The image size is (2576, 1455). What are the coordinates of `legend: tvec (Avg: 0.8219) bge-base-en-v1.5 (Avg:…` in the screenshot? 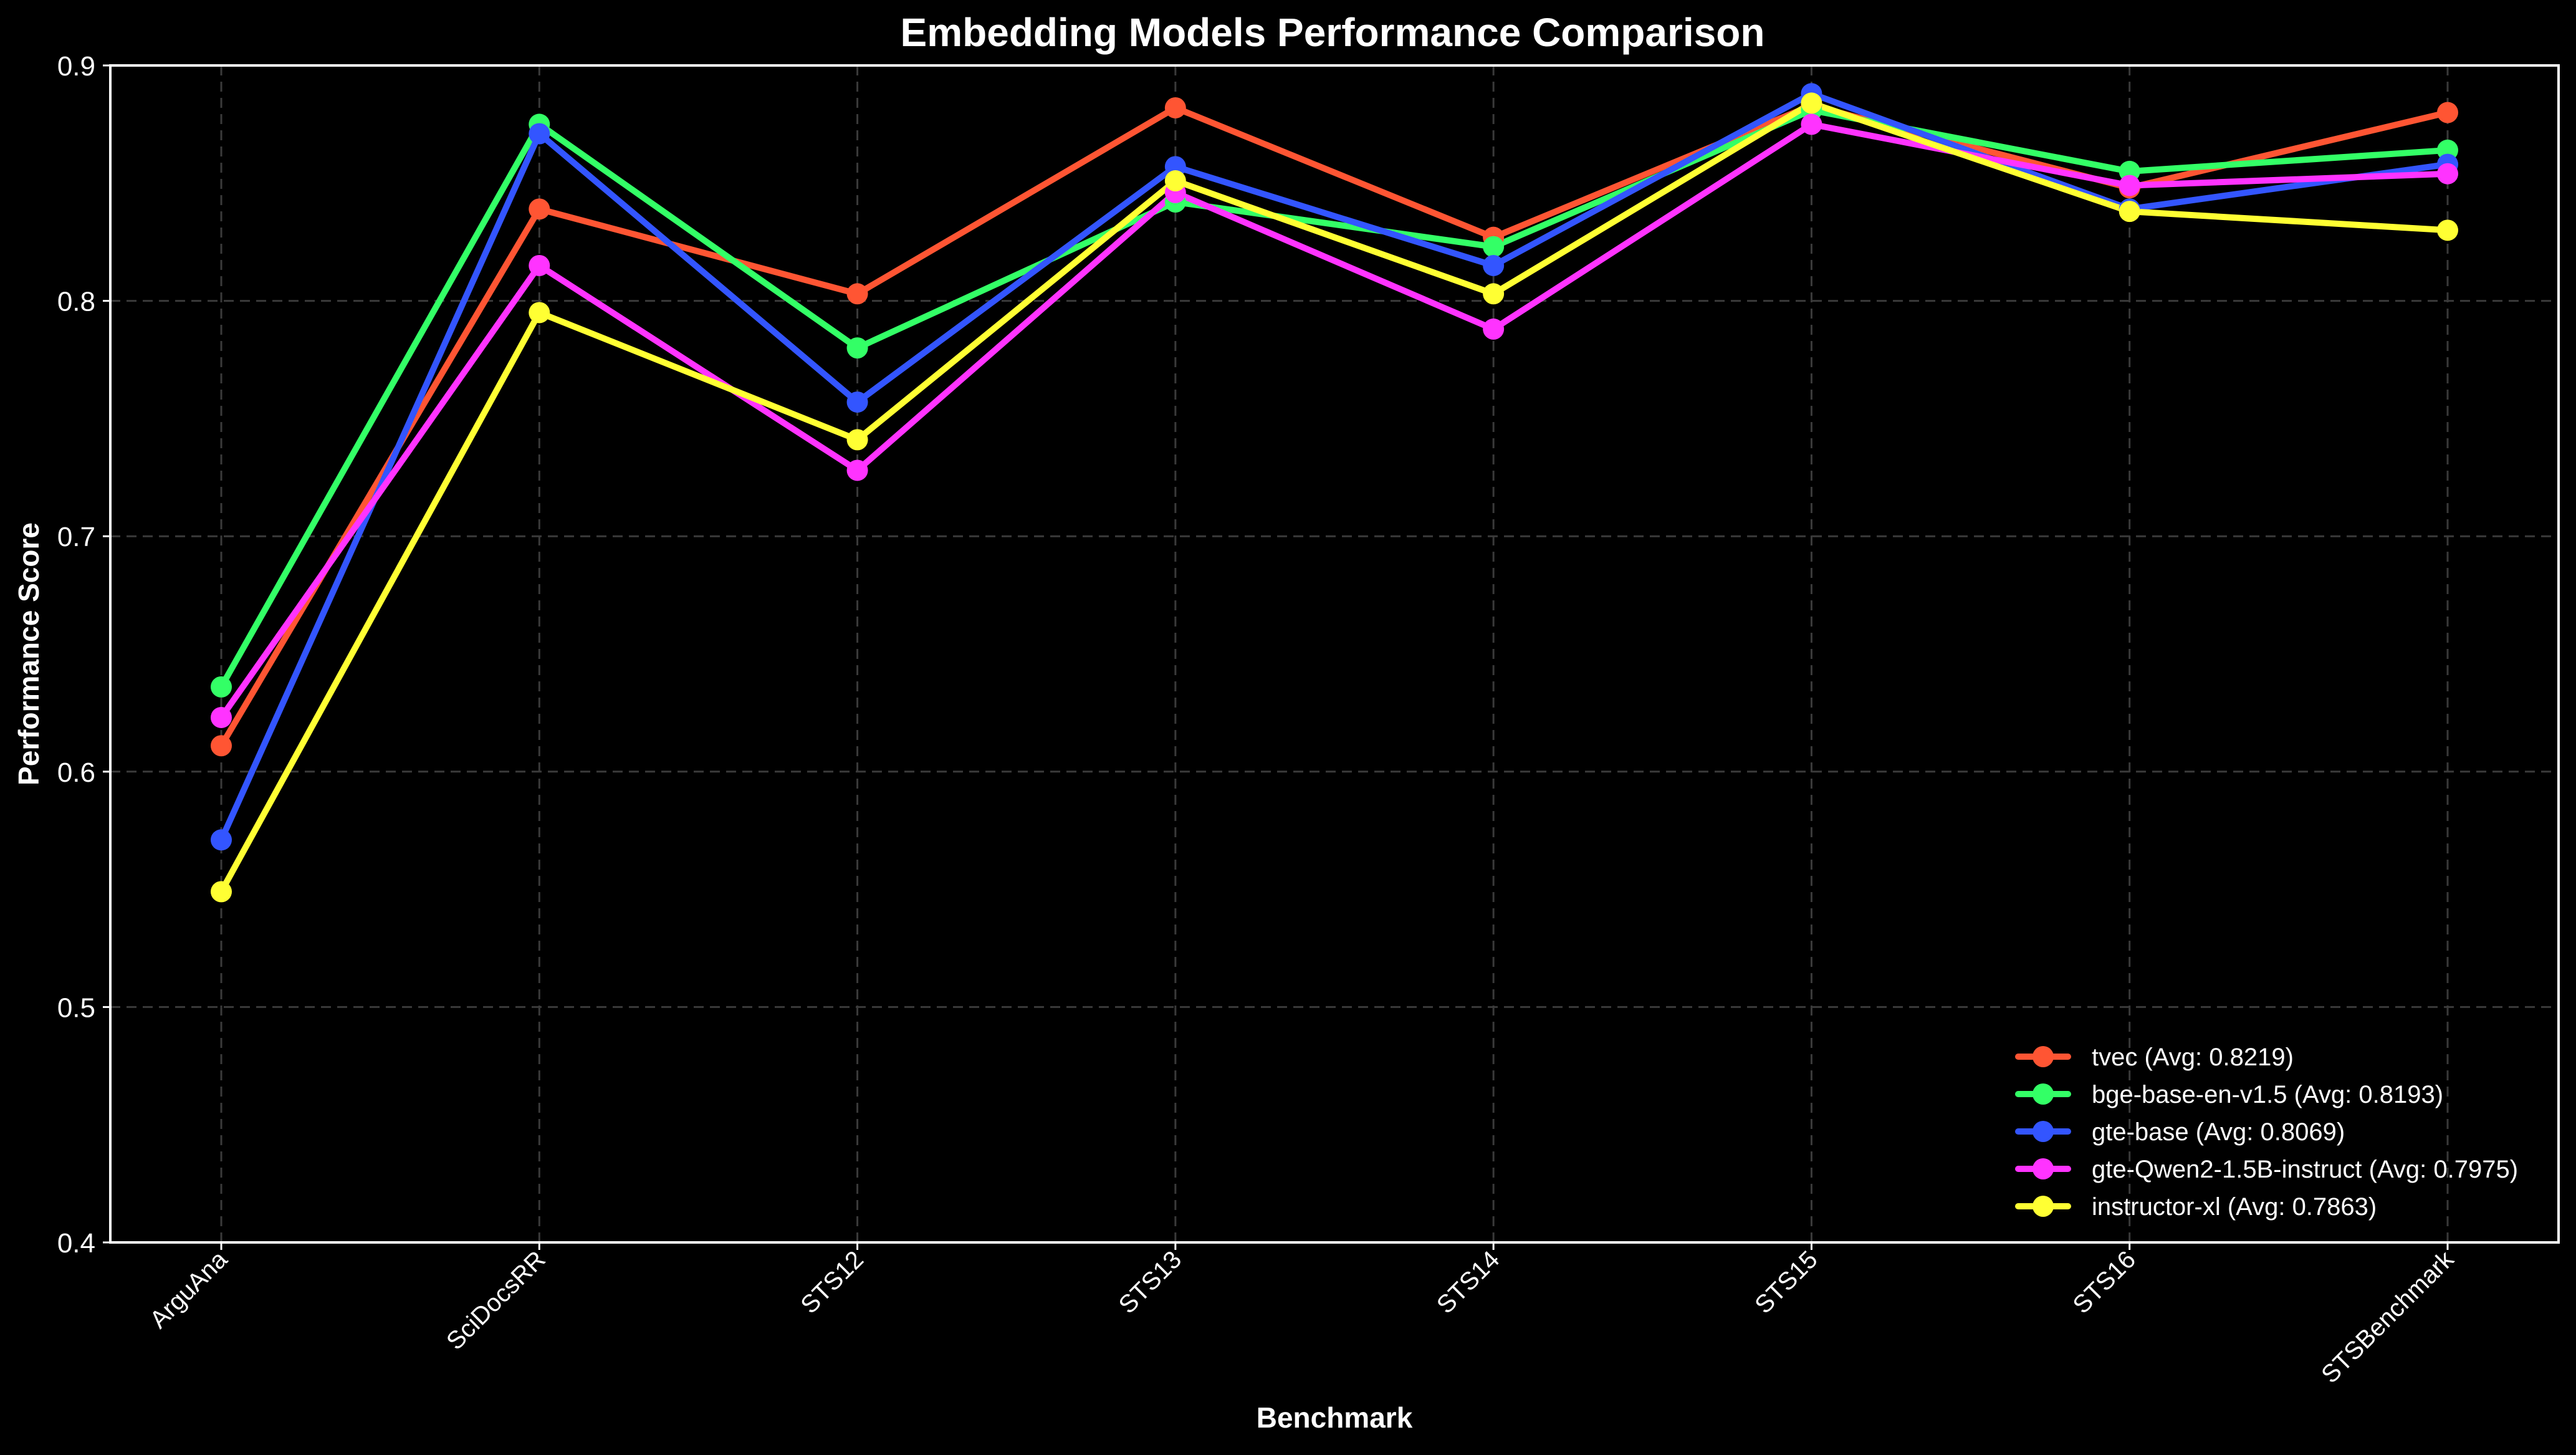 It's located at (2266, 1132).